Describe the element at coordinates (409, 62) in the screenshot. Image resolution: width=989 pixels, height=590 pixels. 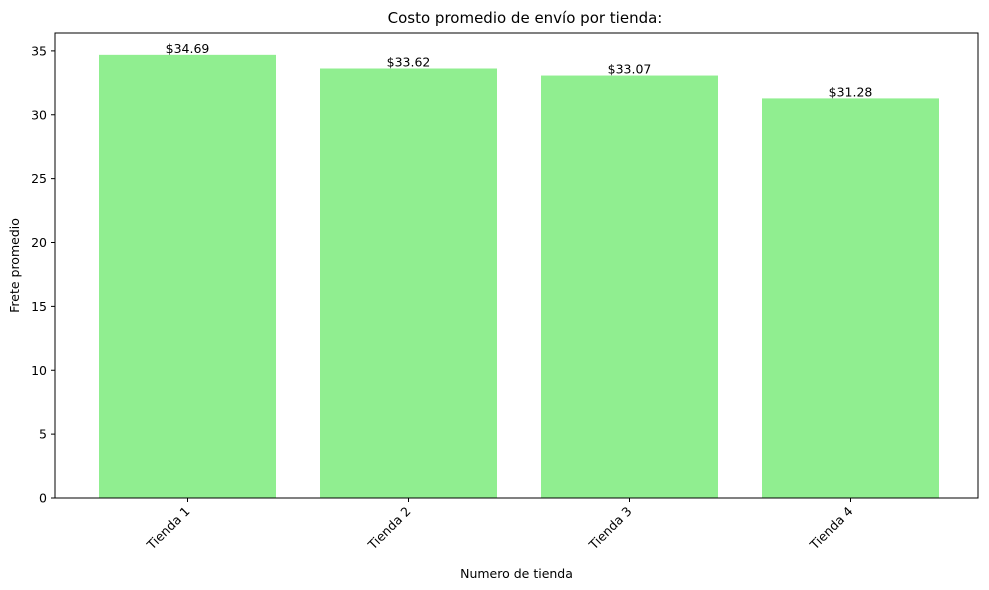
I see `data-label-2: $33.62` at that location.